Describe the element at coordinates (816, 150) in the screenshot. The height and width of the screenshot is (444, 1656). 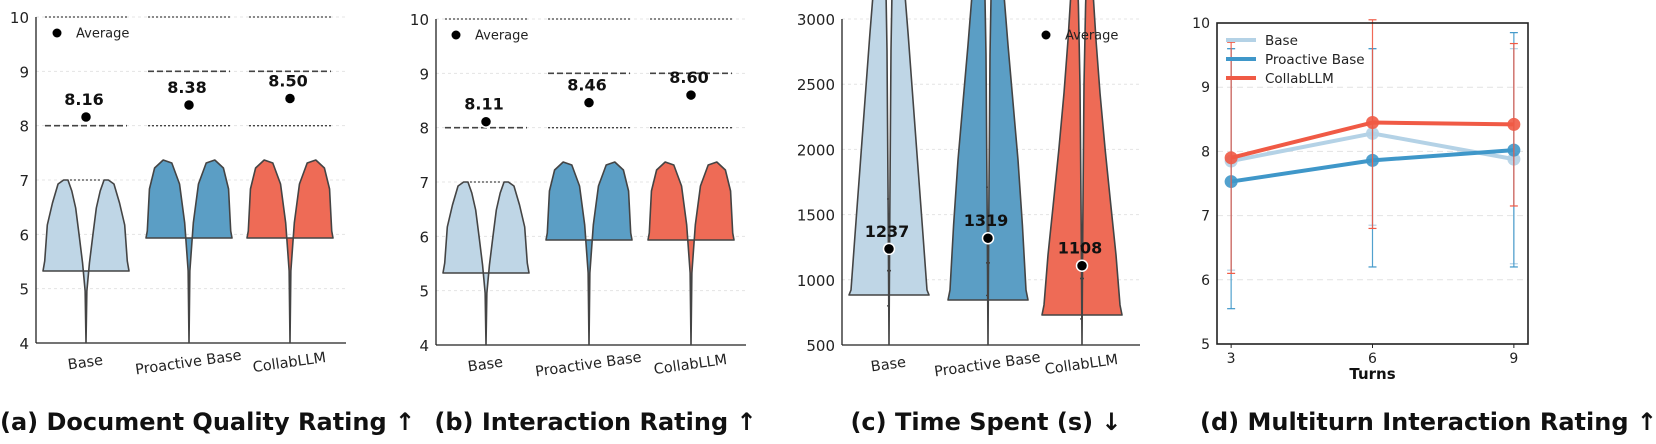
I see `y-tick-label: 2000` at that location.